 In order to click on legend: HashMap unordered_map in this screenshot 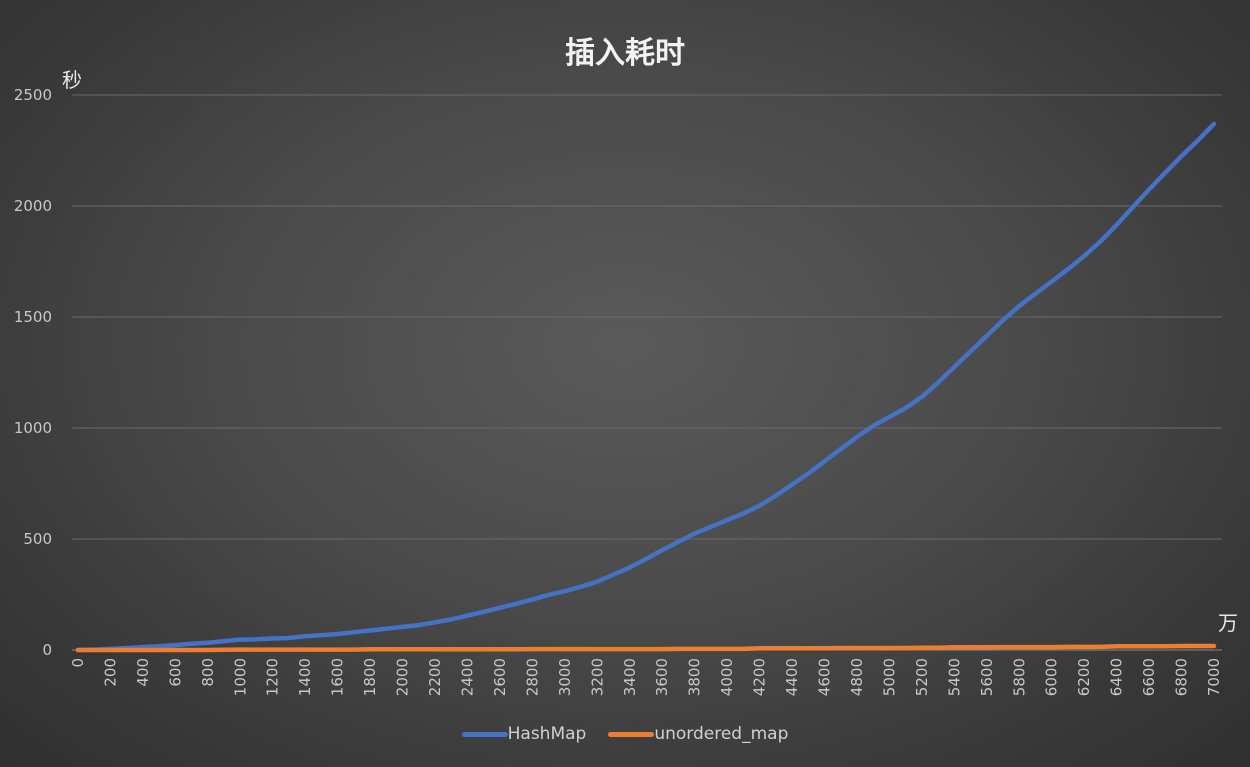, I will do `click(625, 734)`.